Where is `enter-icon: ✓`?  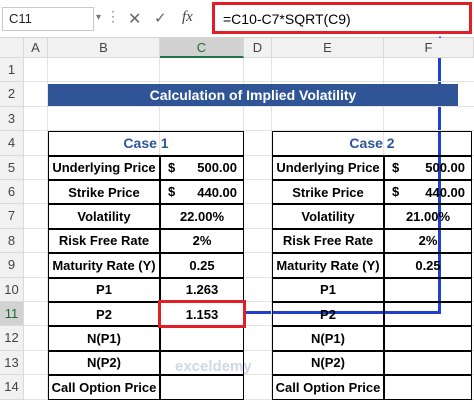 enter-icon: ✓ is located at coordinates (160, 18).